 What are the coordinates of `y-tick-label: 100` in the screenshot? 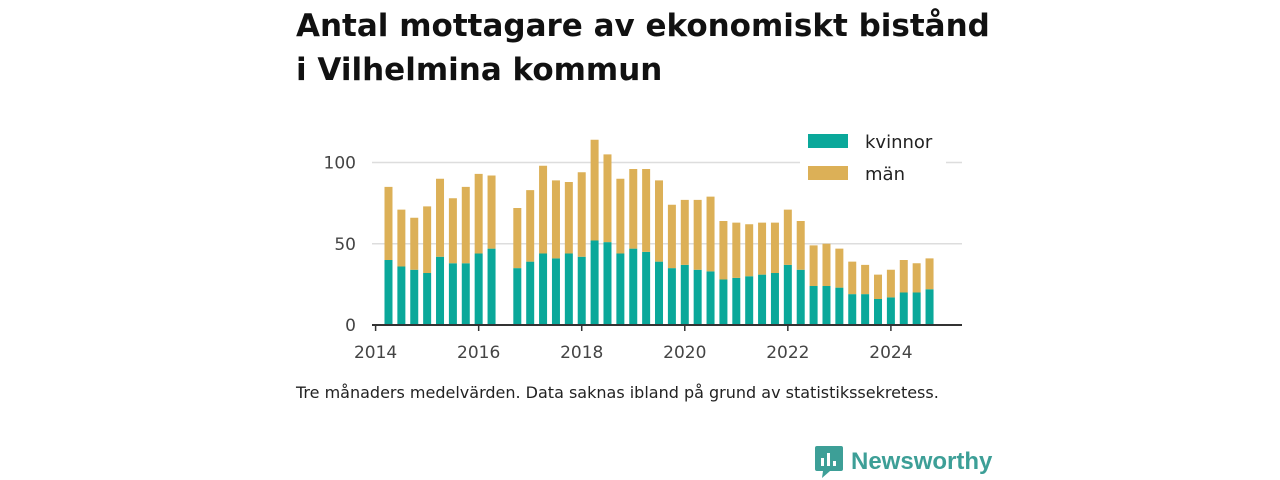 It's located at (340, 164).